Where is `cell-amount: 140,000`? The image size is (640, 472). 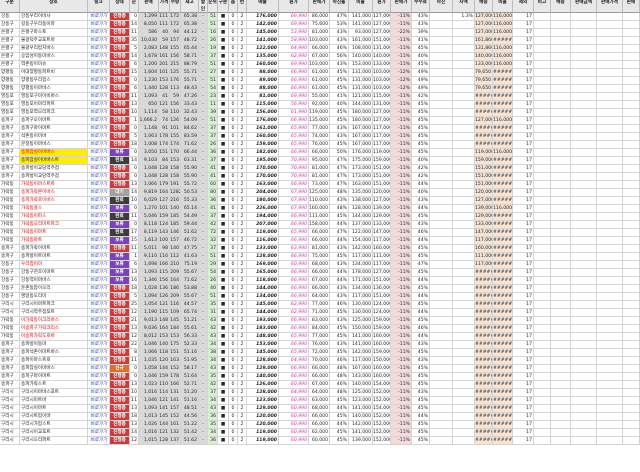
cell-amount: 140,000 is located at coordinates (361, 57).